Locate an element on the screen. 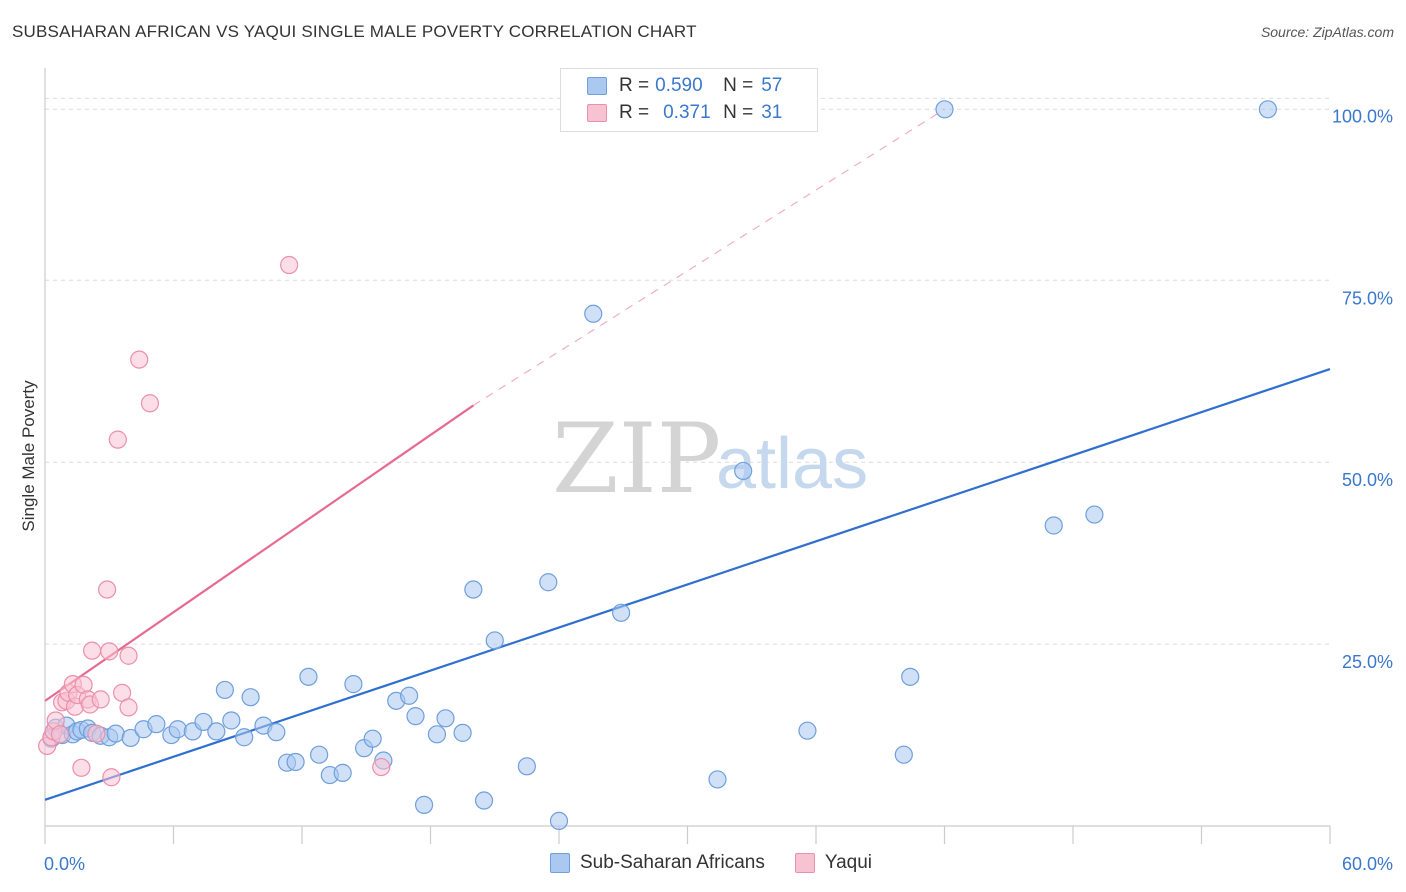 The width and height of the screenshot is (1406, 892). legend-row-yaqui: R = 0.371 N = 31 is located at coordinates (684, 113).